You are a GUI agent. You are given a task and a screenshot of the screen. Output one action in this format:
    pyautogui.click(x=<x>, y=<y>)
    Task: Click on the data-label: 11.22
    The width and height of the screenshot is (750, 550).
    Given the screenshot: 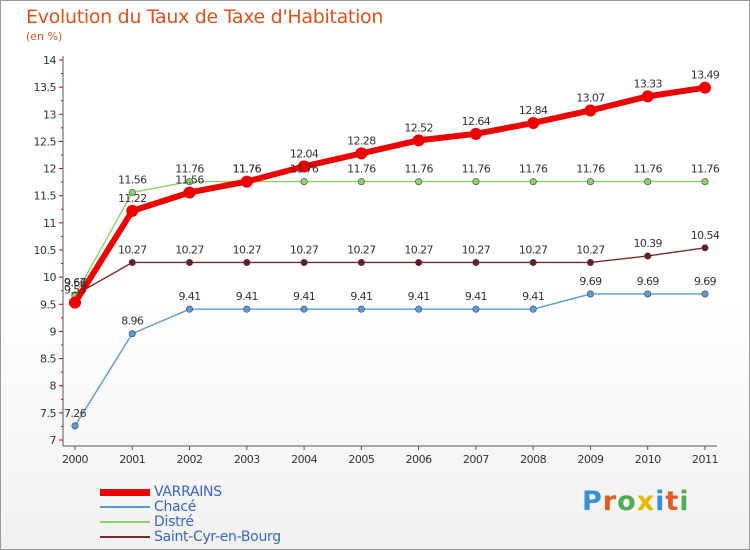 What is the action you would take?
    pyautogui.click(x=132, y=198)
    